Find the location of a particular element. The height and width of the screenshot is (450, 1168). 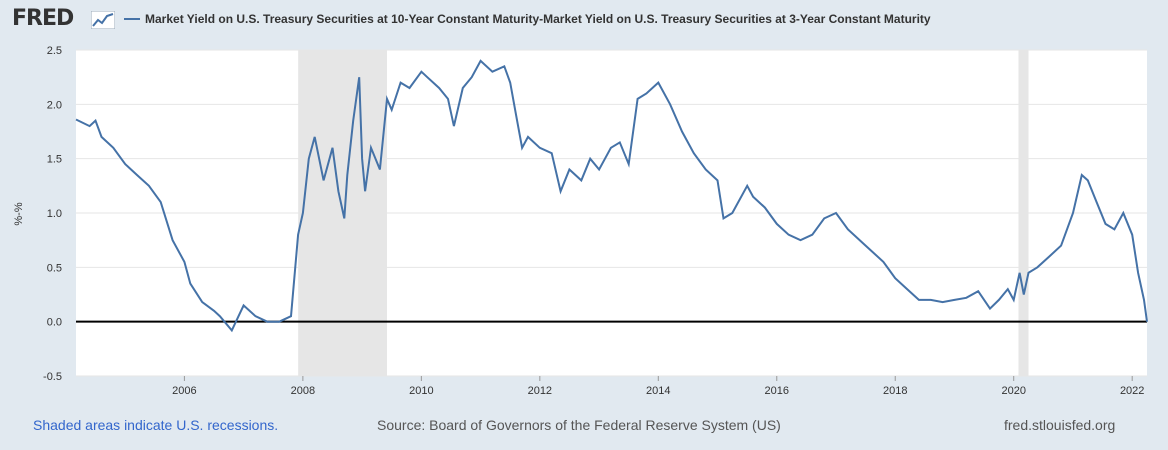

y-tick-label: 1.5 is located at coordinates (54, 160).